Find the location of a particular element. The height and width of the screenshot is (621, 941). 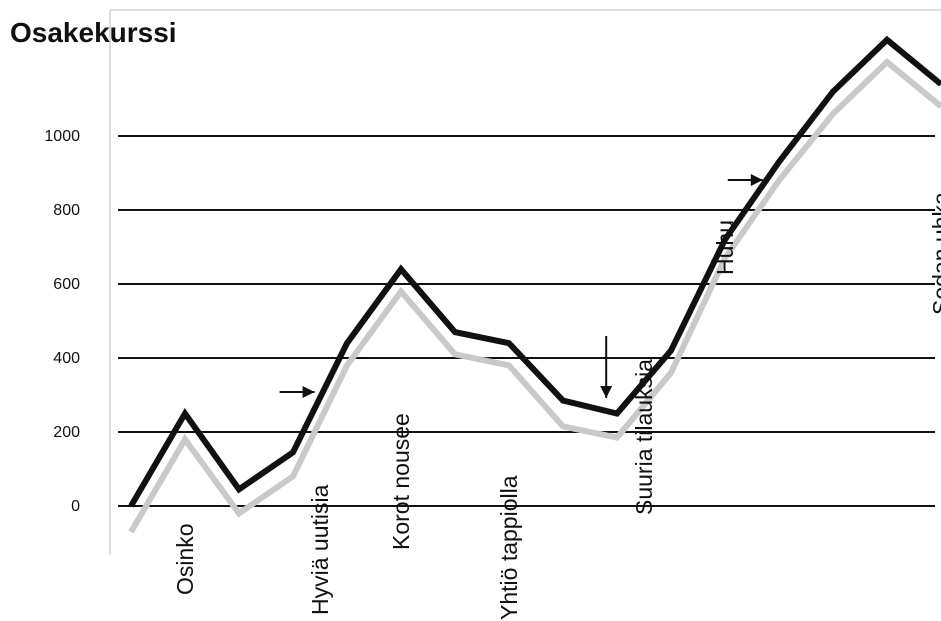

y-axis-ticks: 0 200 400 600 800 1000 is located at coordinates (62, 321).